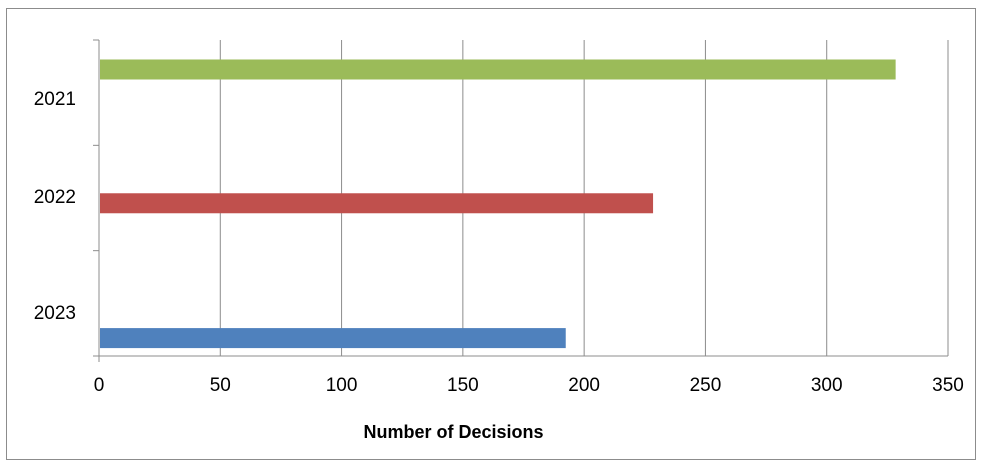 Image resolution: width=982 pixels, height=468 pixels. Describe the element at coordinates (453, 432) in the screenshot. I see `x-axis-title: Number of Decisions` at that location.